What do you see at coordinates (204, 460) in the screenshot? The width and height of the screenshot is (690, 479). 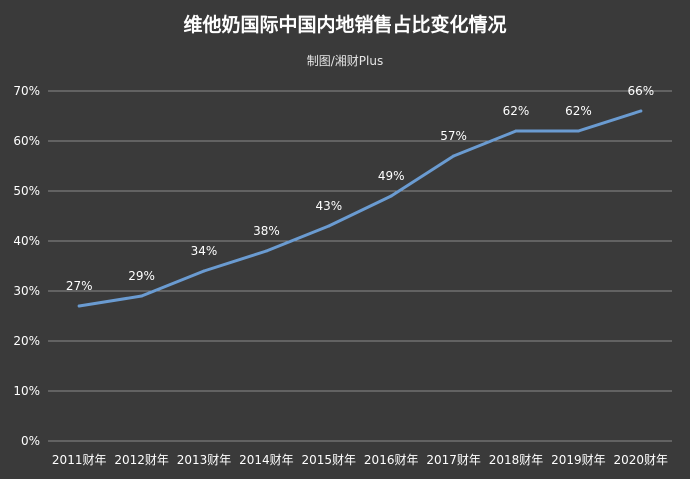 I see `x-tick-label: 2013财年` at bounding box center [204, 460].